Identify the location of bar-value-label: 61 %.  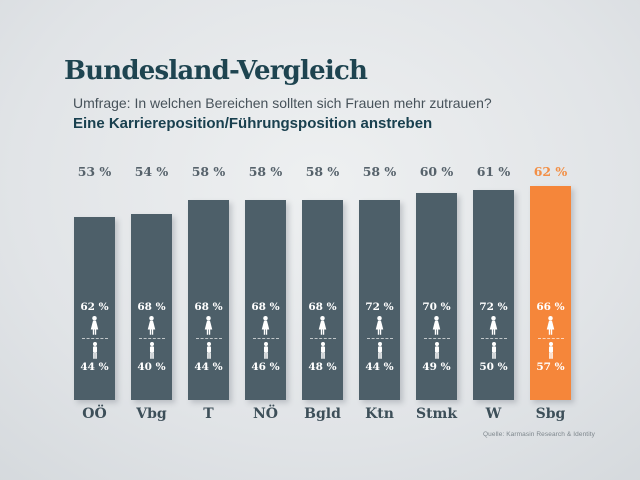
(493, 171).